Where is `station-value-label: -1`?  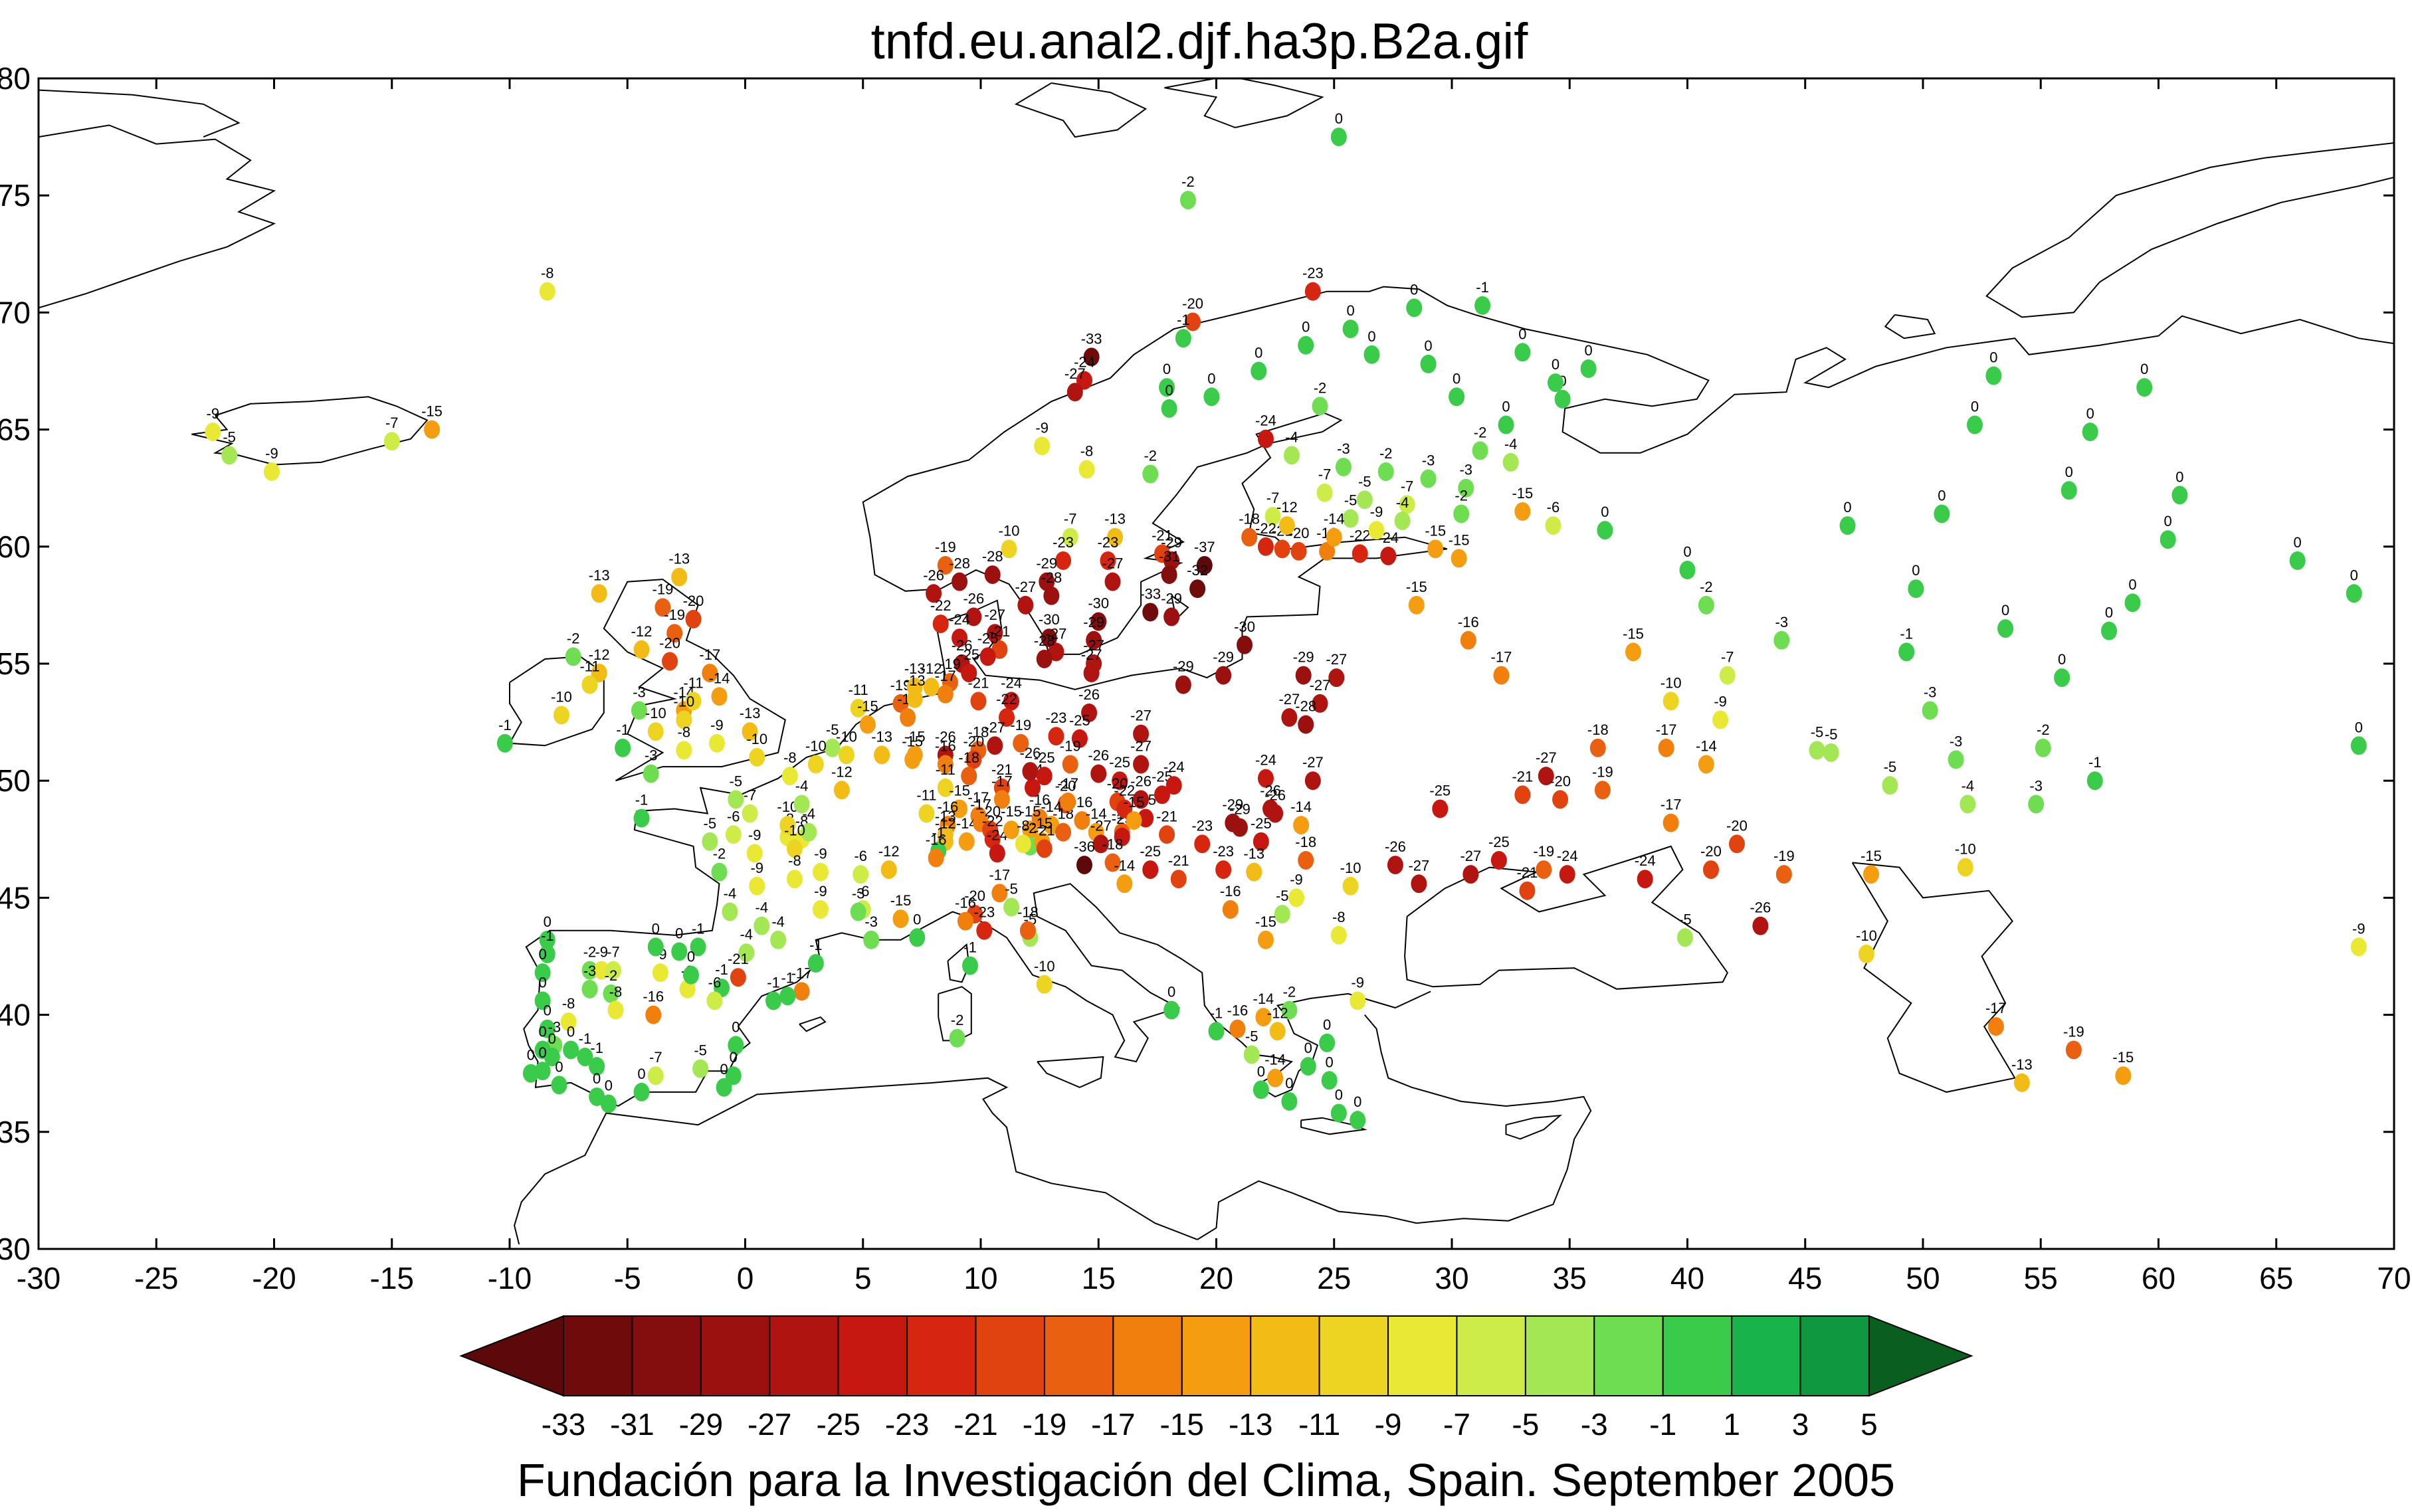
station-value-label: -1 is located at coordinates (721, 970).